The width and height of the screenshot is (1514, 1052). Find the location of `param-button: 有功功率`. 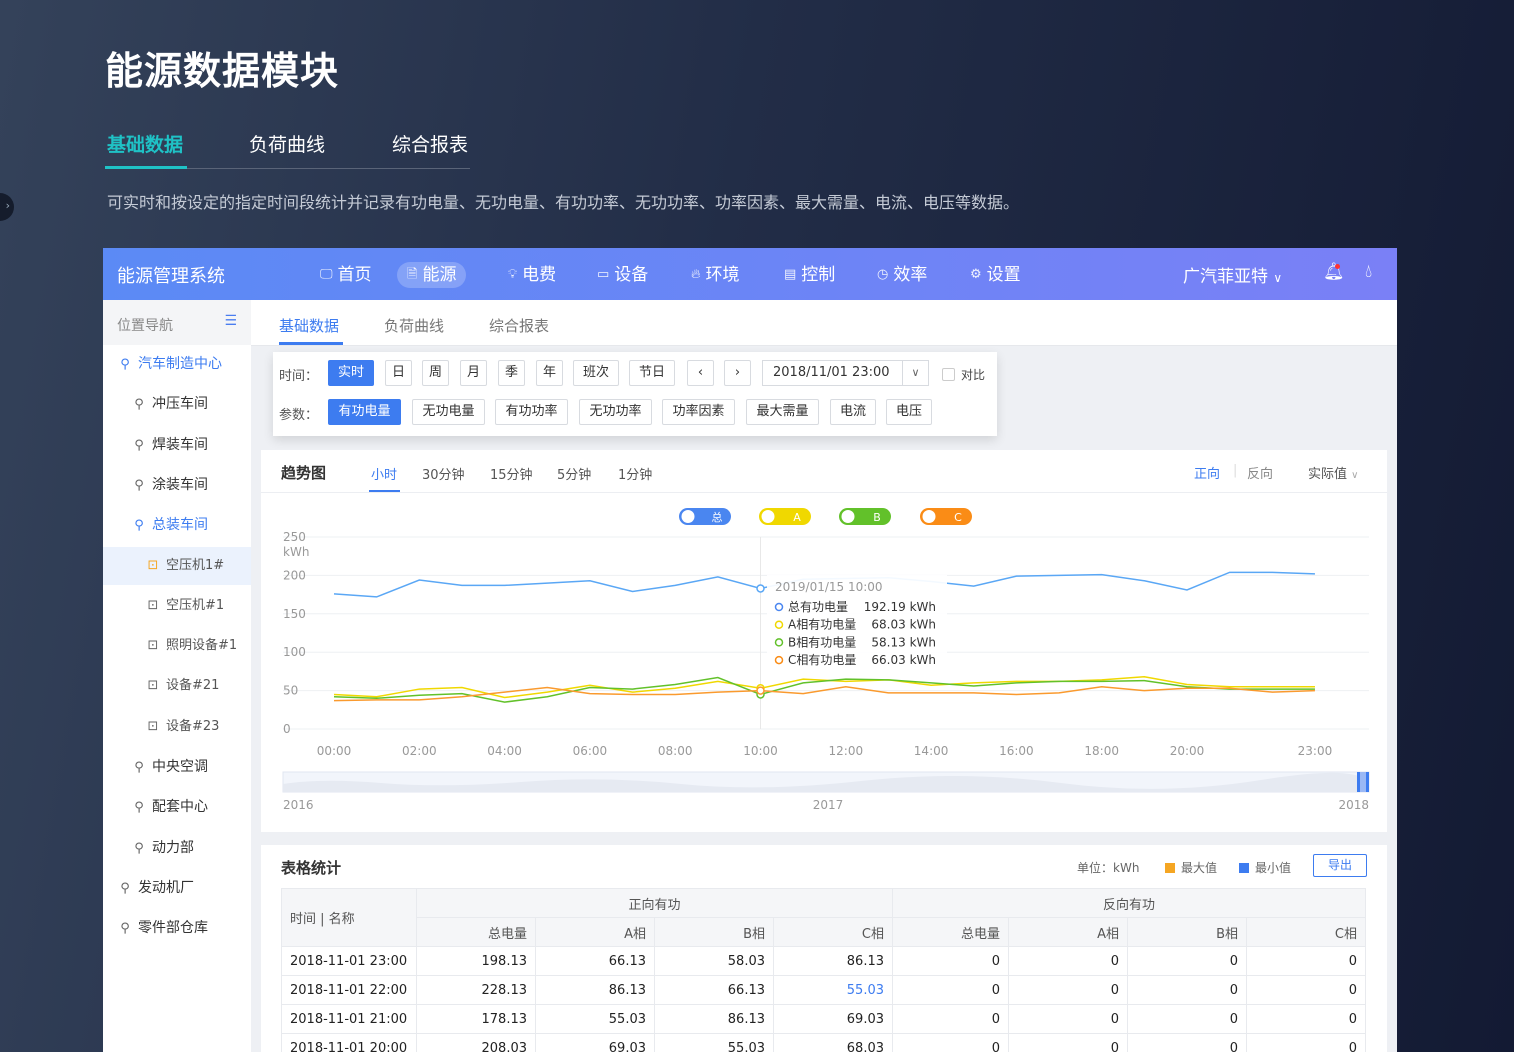

param-button: 有功功率 is located at coordinates (531, 412).